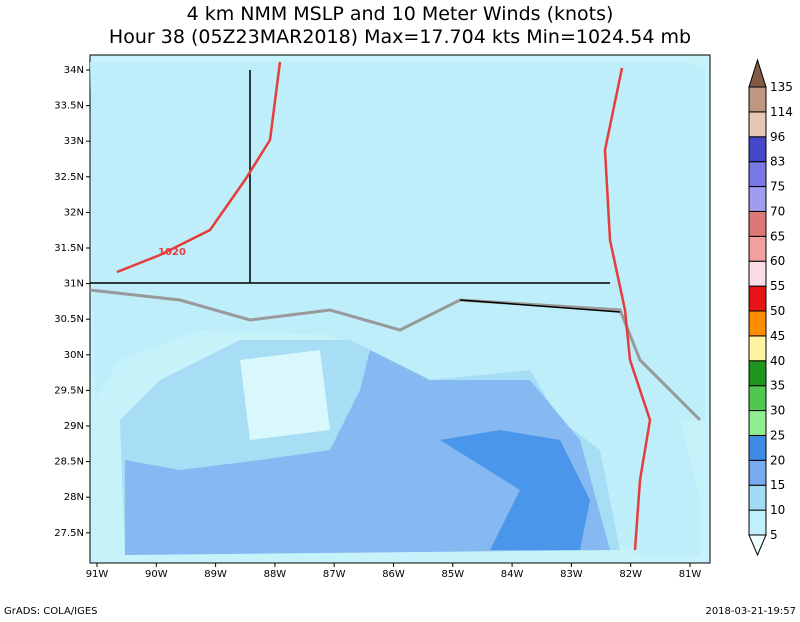  Describe the element at coordinates (774, 535) in the screenshot. I see `colorbar-label: 5` at that location.